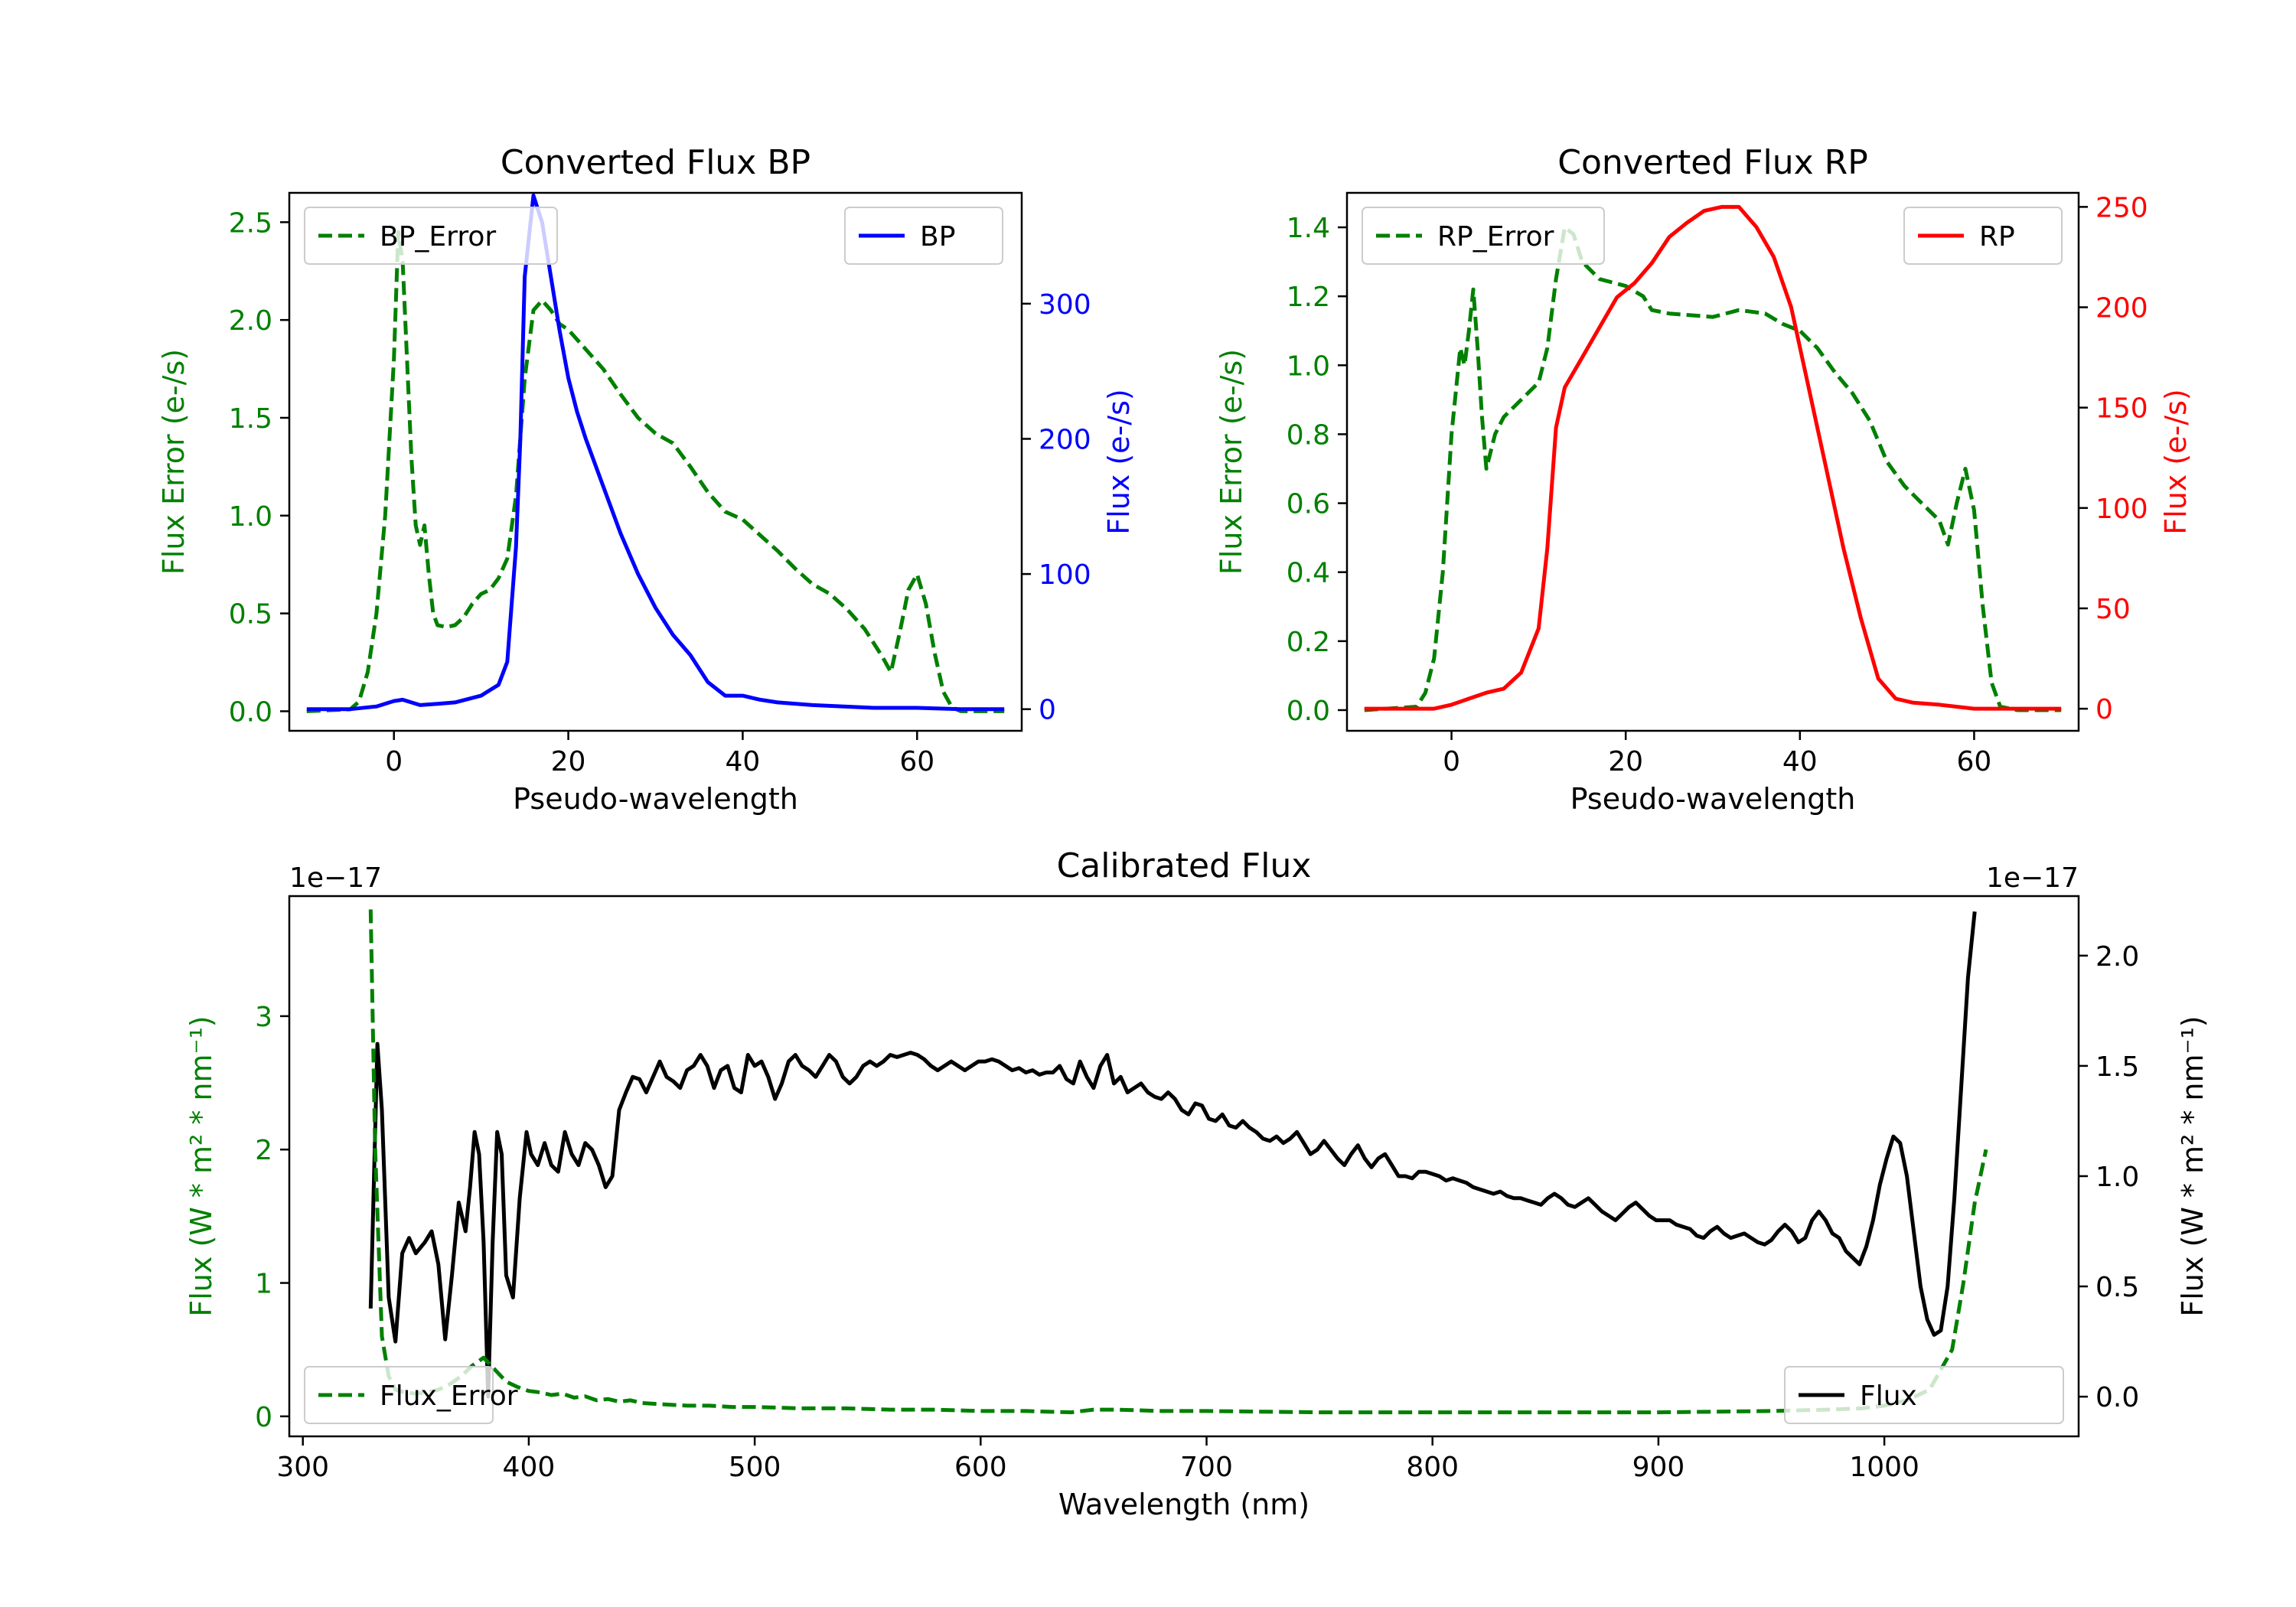  What do you see at coordinates (1495, 237) in the screenshot?
I see `legend-label: RP_Error` at bounding box center [1495, 237].